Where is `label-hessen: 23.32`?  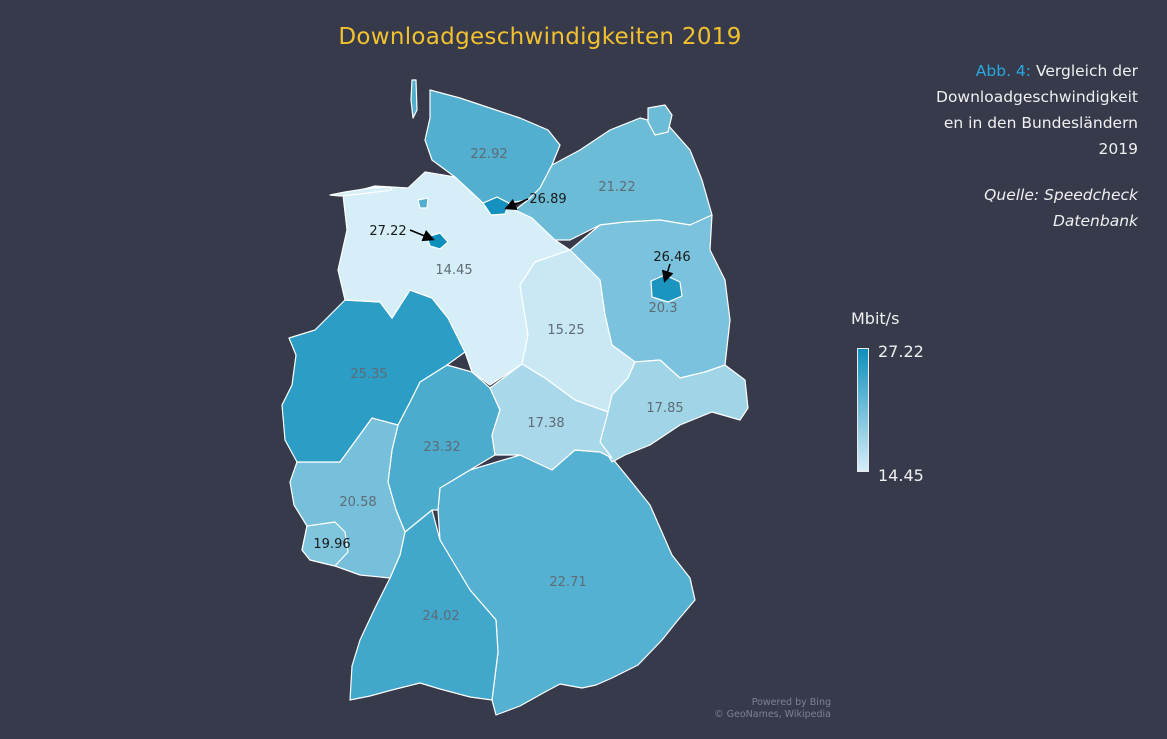 label-hessen: 23.32 is located at coordinates (441, 447).